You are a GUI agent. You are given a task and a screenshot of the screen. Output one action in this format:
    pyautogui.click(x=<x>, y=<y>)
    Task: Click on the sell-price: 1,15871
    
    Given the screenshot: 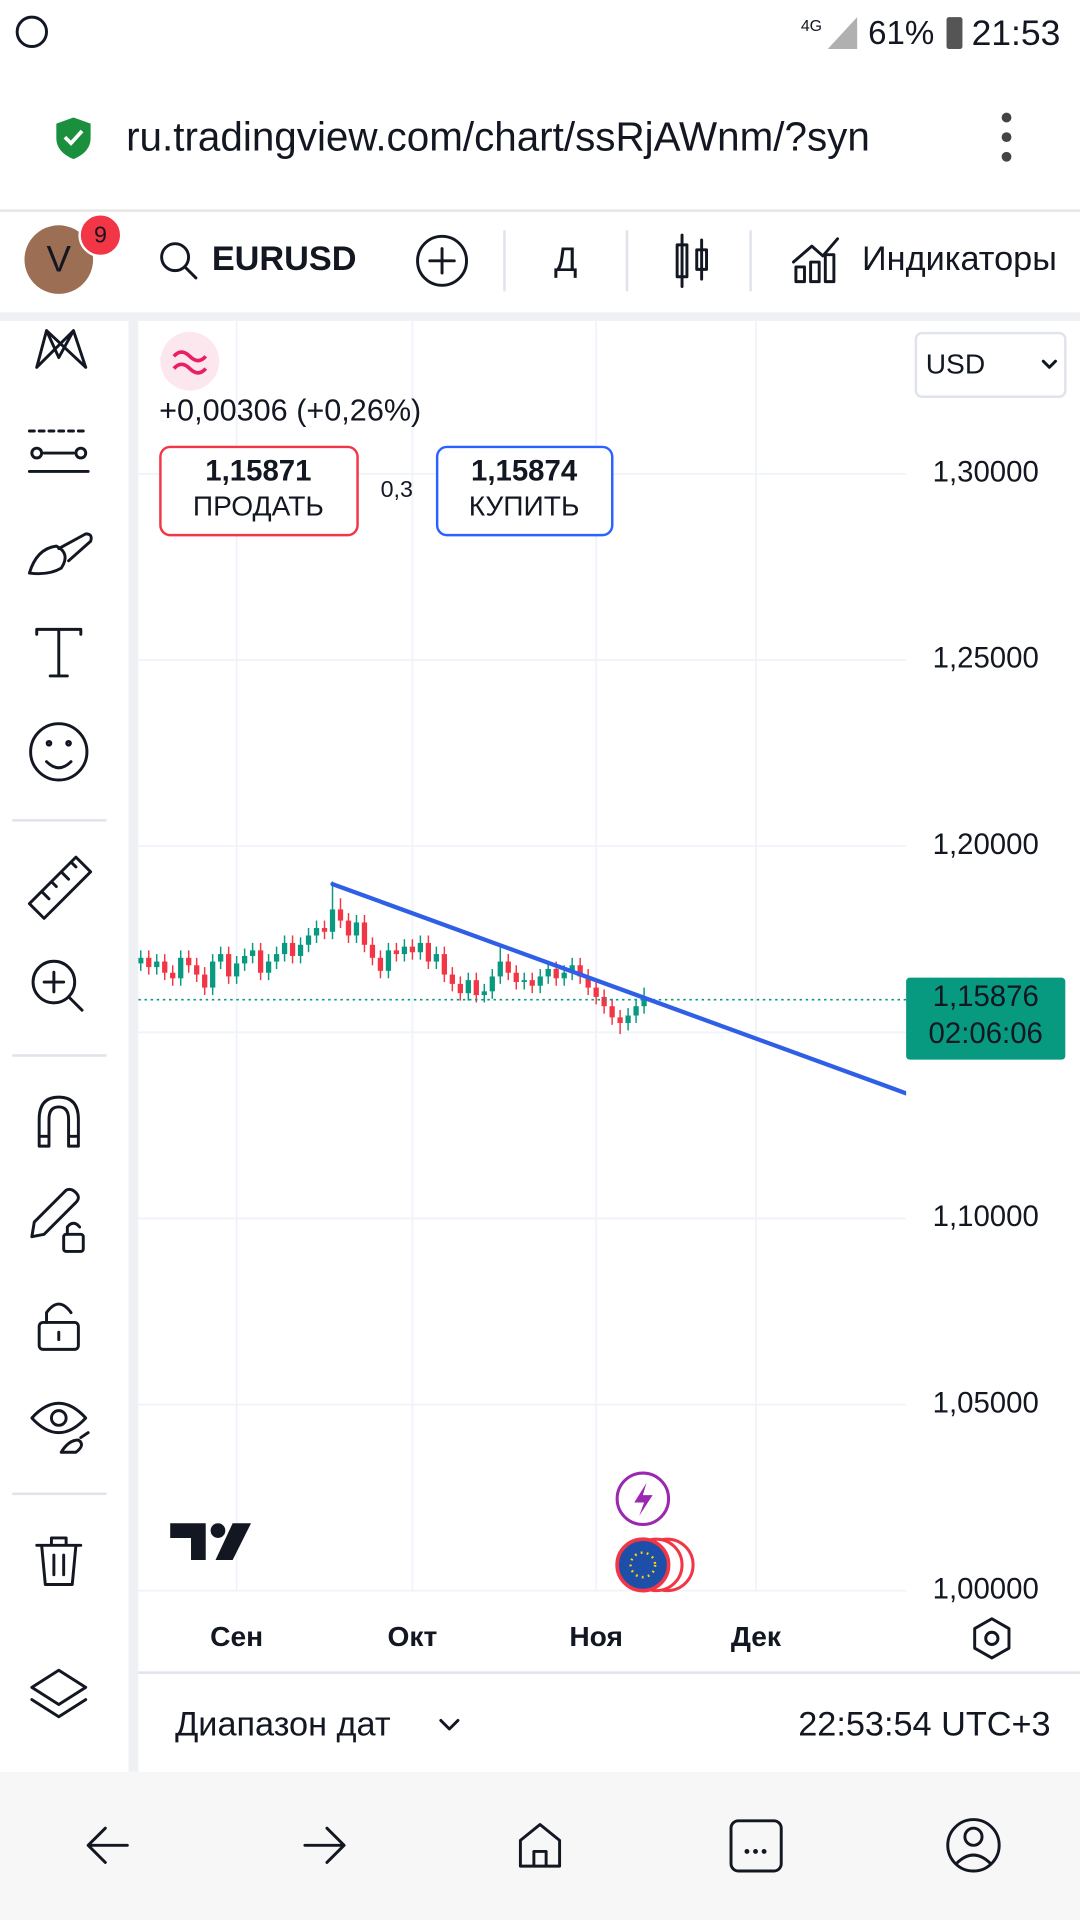 What is the action you would take?
    pyautogui.click(x=258, y=470)
    